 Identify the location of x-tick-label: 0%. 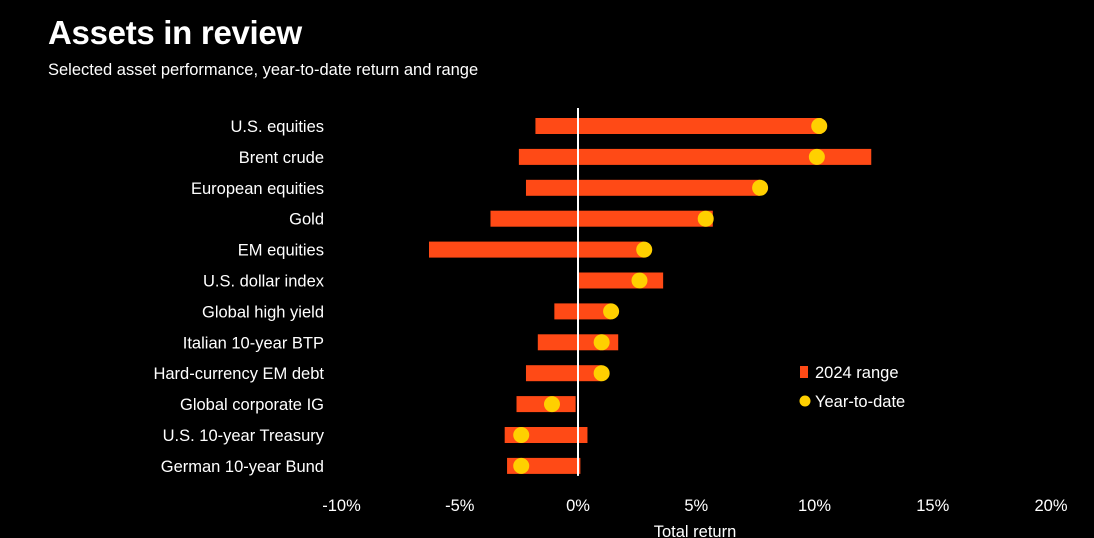
(578, 506).